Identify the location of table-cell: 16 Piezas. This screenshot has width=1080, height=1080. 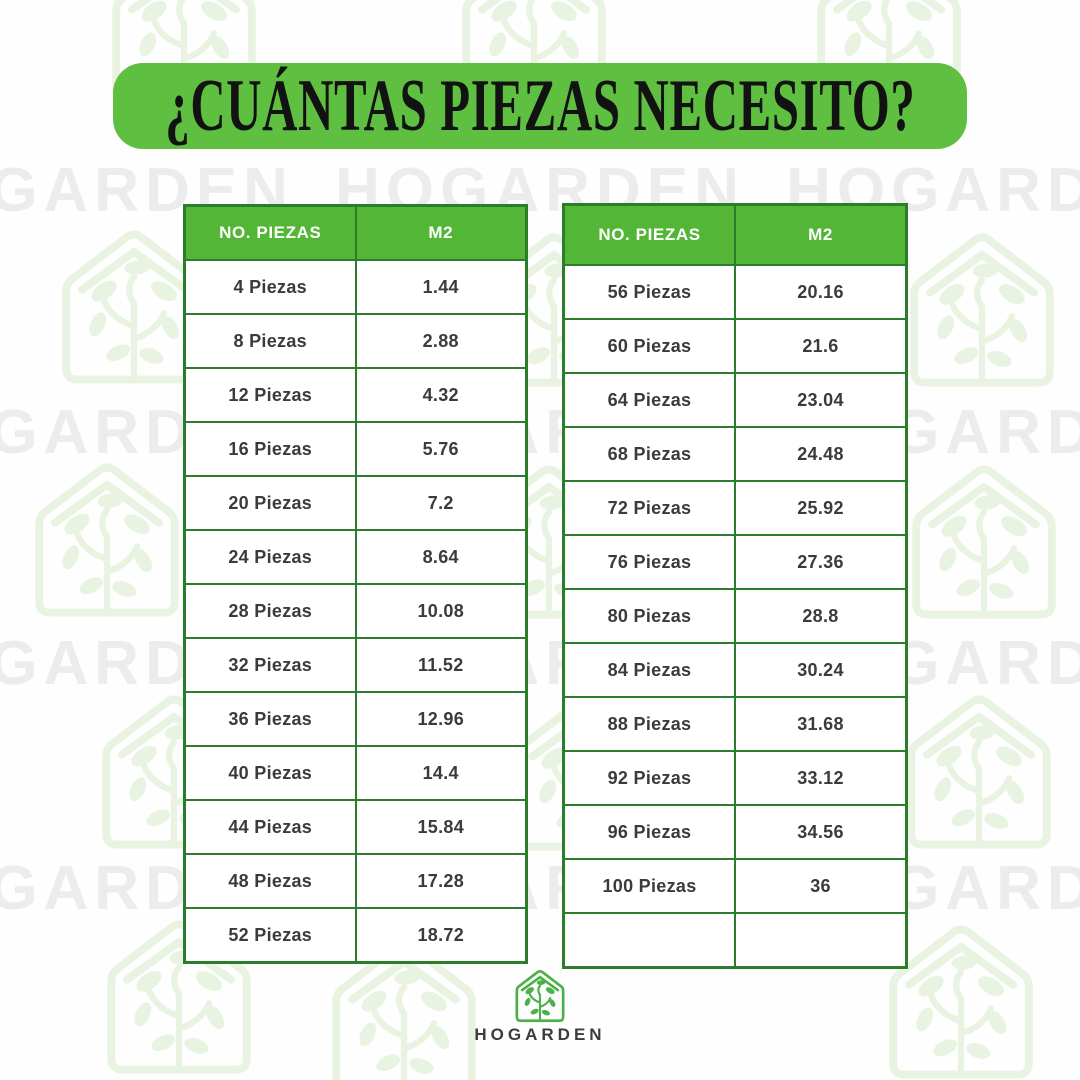
(270, 448).